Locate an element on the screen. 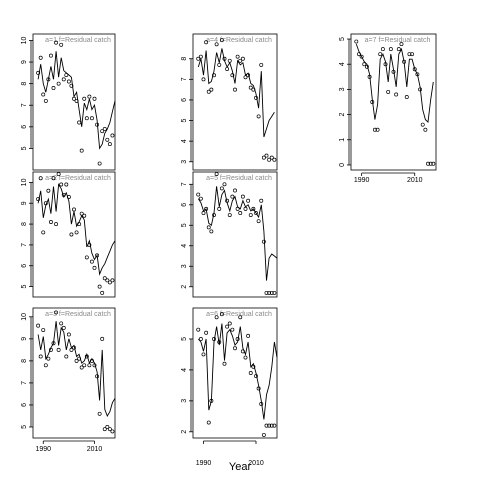 The width and height of the screenshot is (480, 480). y-tick-label: 5 is located at coordinates (342, 39).